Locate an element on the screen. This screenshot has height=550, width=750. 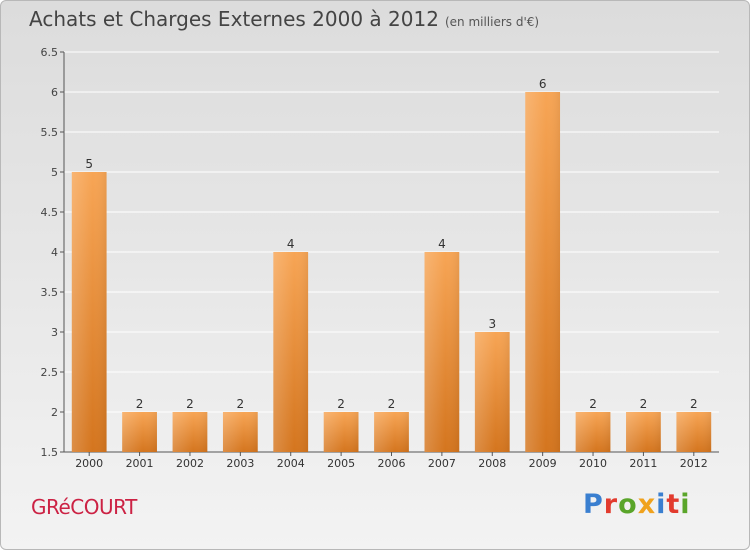
x-tick-label: 2010 is located at coordinates (593, 463).